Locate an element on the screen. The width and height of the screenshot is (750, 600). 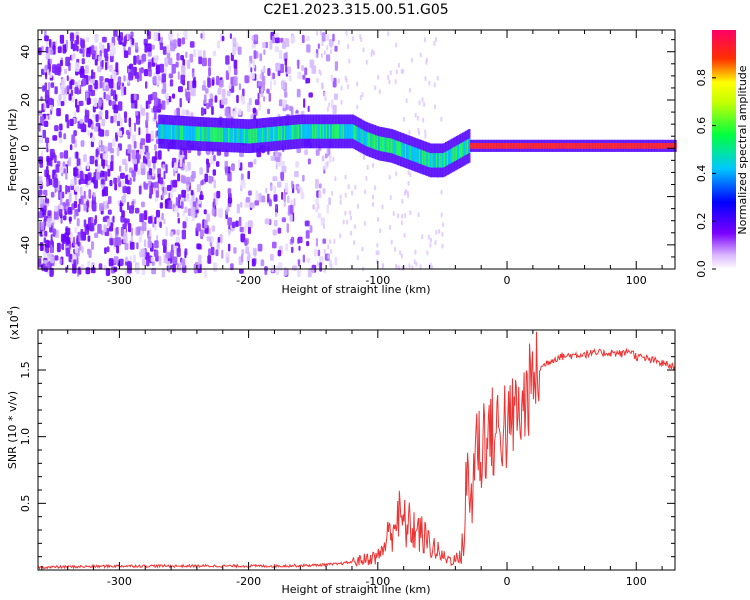
colorbar-tick-label: 0.0 is located at coordinates (701, 269).